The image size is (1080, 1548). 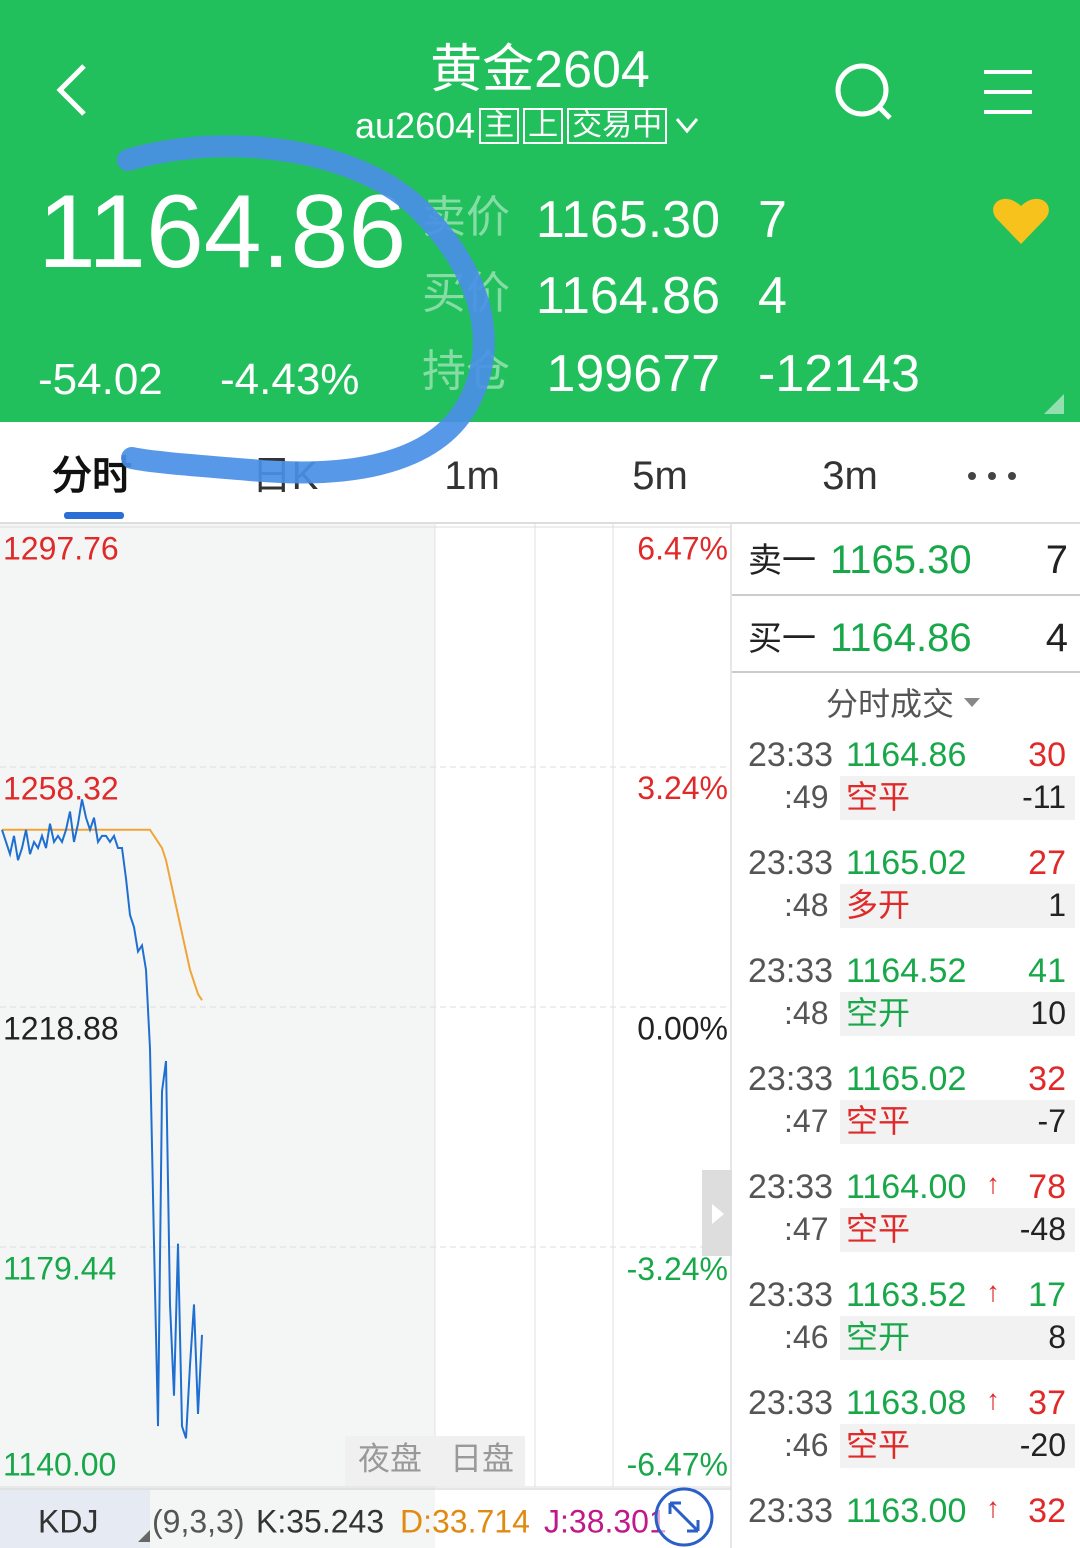 What do you see at coordinates (466, 217) in the screenshot?
I see `quote-label: 卖价` at bounding box center [466, 217].